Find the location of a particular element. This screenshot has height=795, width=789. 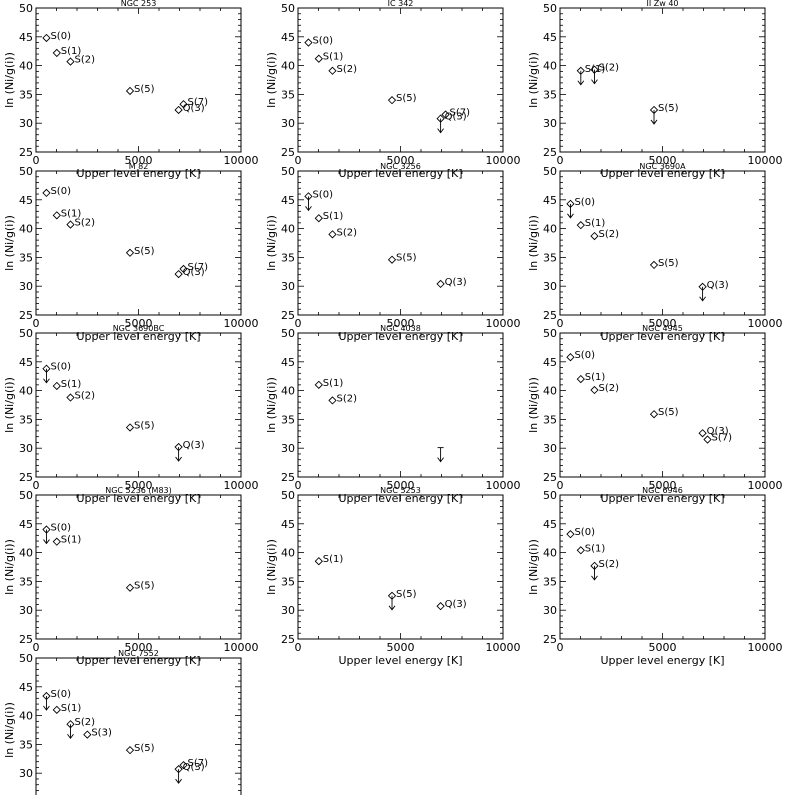

chart-title: NGC 5236 (M83) is located at coordinates (138, 490).